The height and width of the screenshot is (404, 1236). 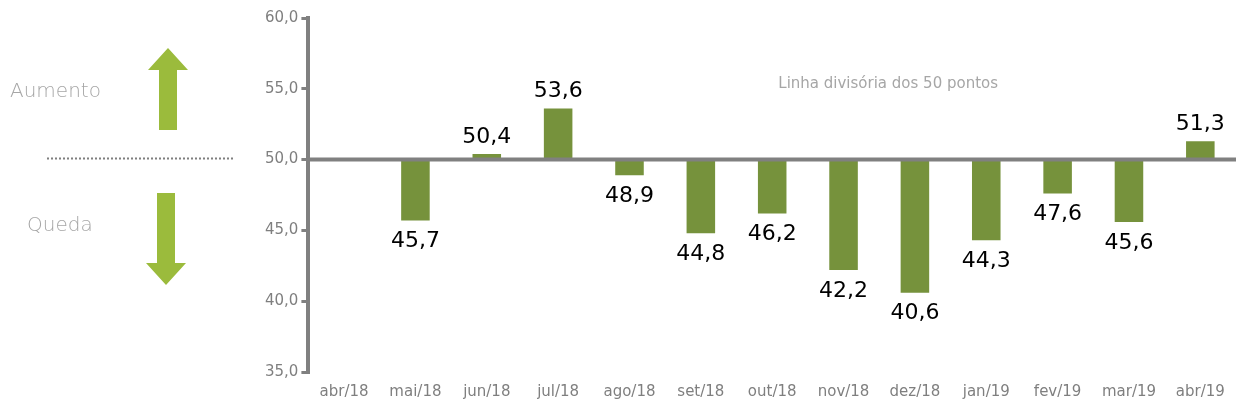 I want to click on data-label: 51,3, so click(x=1200, y=122).